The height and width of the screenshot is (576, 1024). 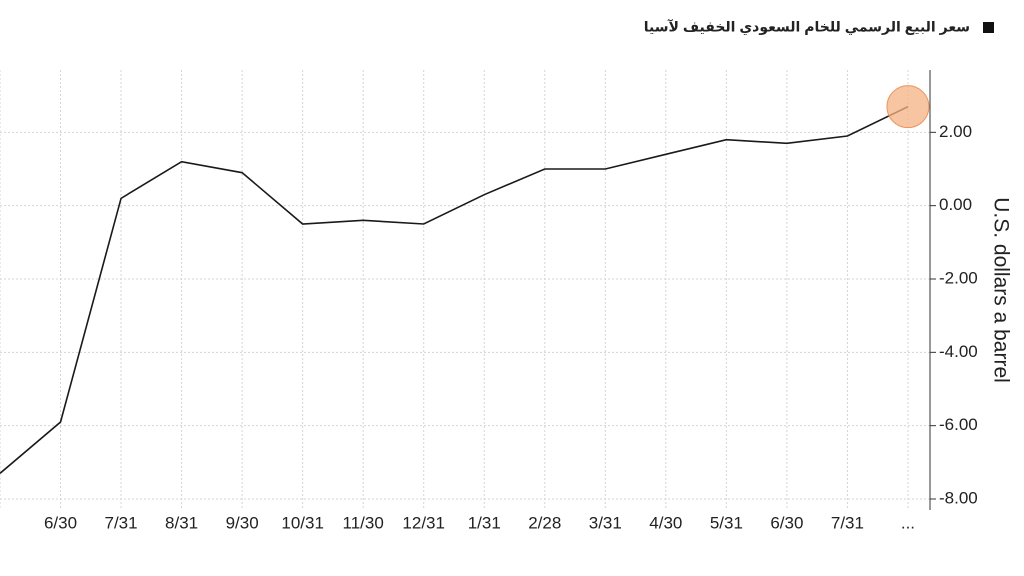 I want to click on y-tick-label: -6.00, so click(x=958, y=424).